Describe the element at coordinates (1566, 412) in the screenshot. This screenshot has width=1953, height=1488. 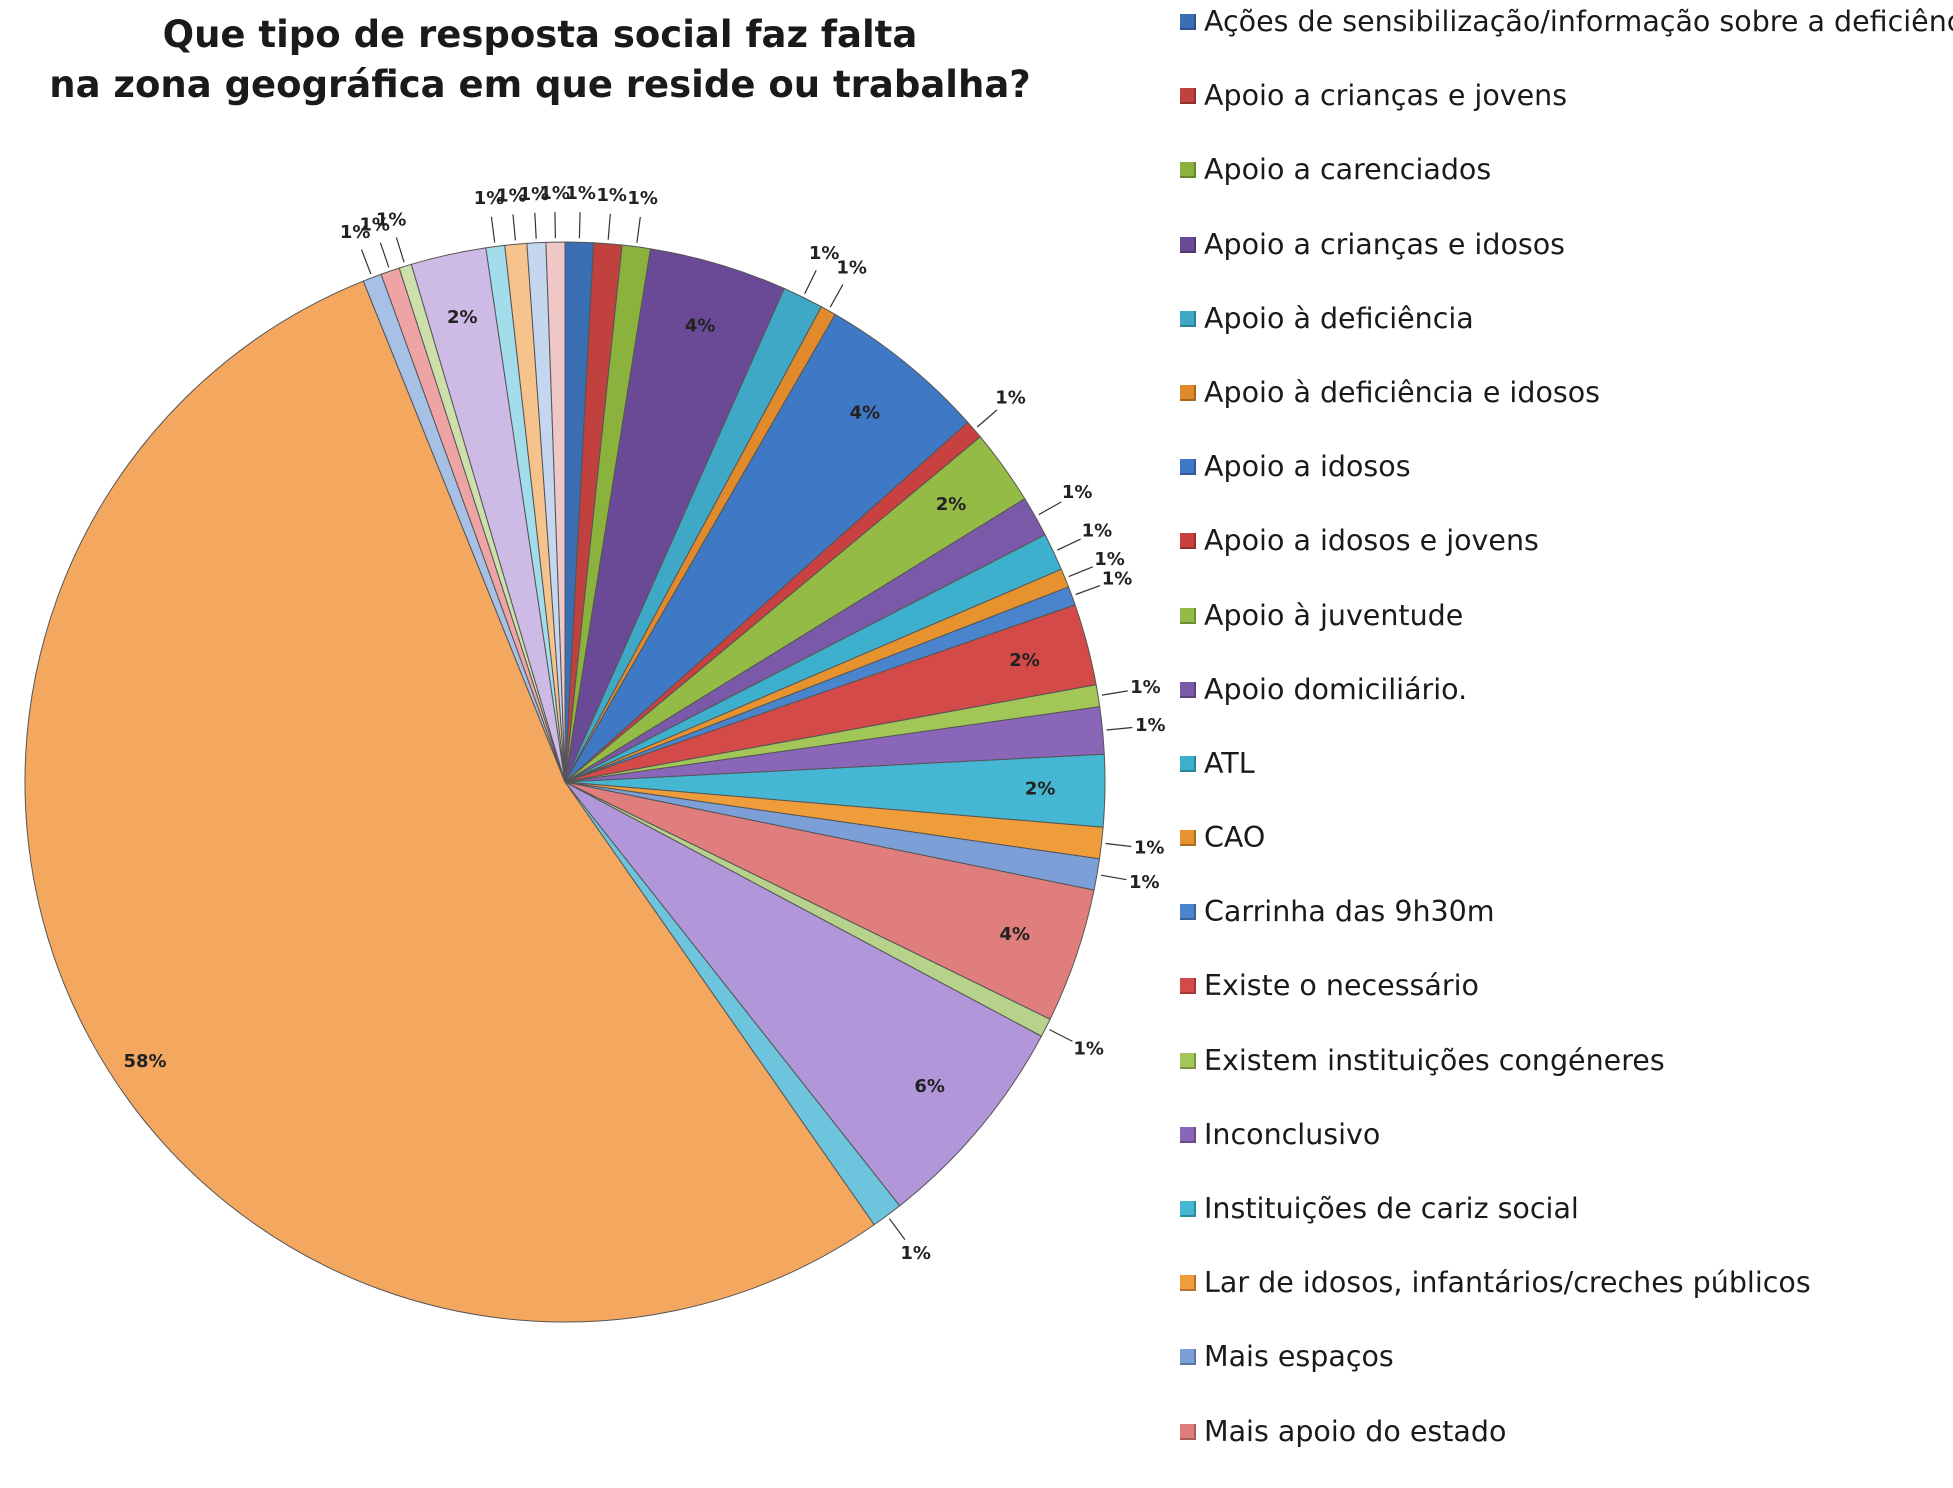
I see `legend-item: Apoio à deficiência e idosos` at that location.